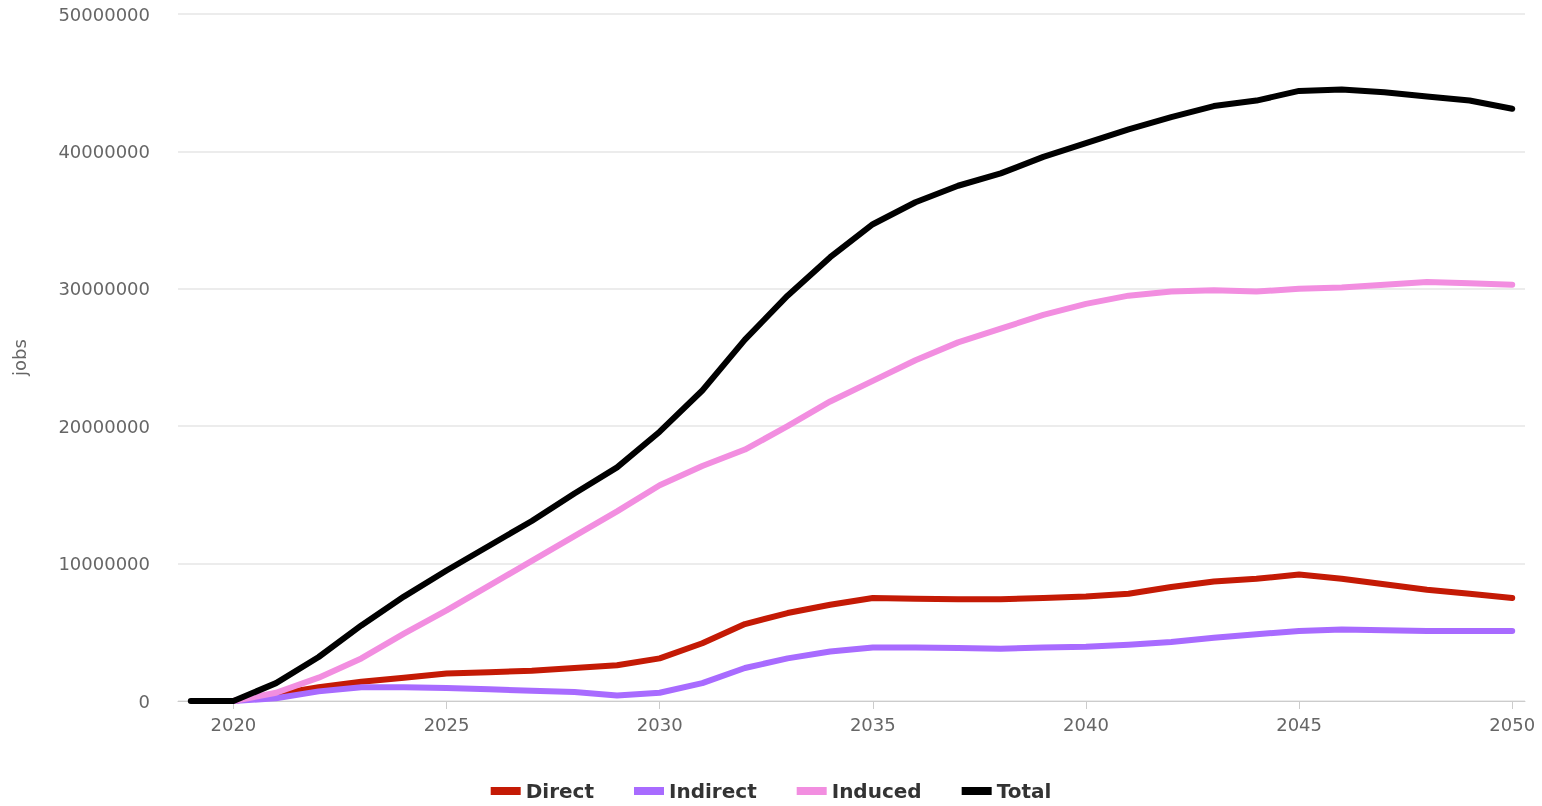  Describe the element at coordinates (104, 289) in the screenshot. I see `y-tick-label: 30000000` at that location.